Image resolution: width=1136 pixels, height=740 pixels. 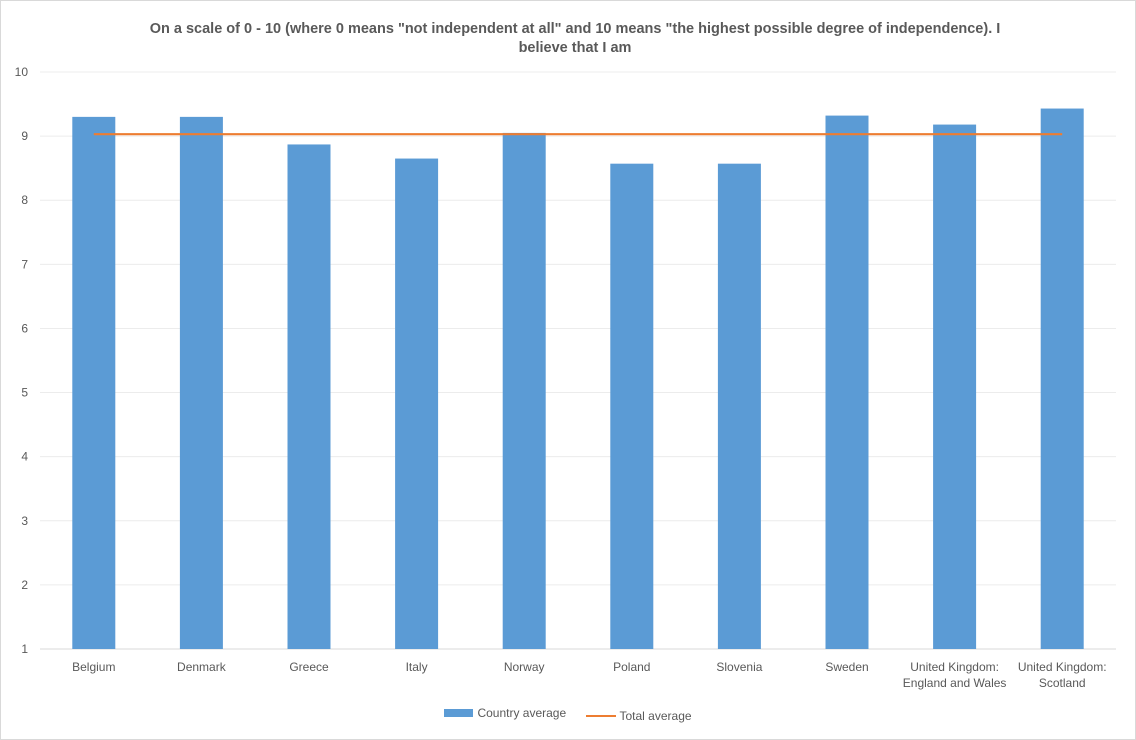 What do you see at coordinates (1062, 675) in the screenshot?
I see `x-tick-label: United Kingdom: Scotland` at bounding box center [1062, 675].